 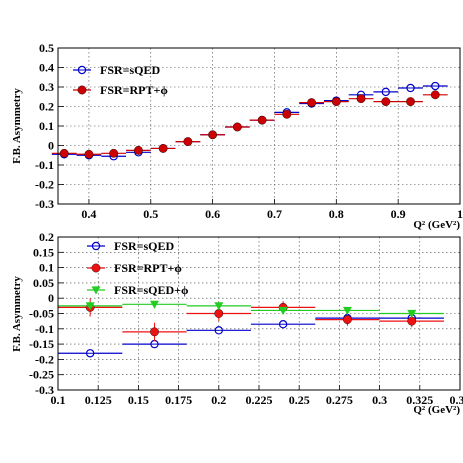 I want to click on bottom-chart-y-tick-label: -0.25, so click(x=41, y=375).